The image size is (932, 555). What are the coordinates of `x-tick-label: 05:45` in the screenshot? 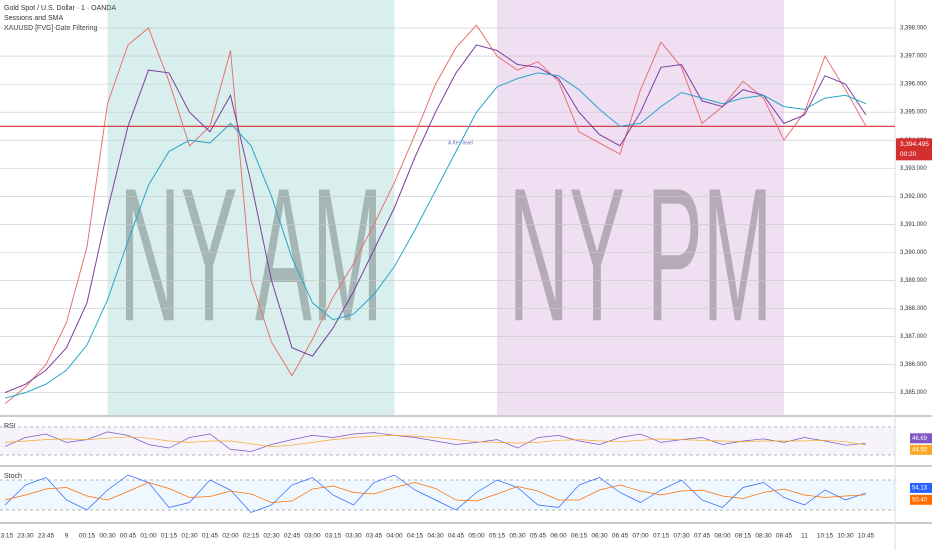 It's located at (538, 536).